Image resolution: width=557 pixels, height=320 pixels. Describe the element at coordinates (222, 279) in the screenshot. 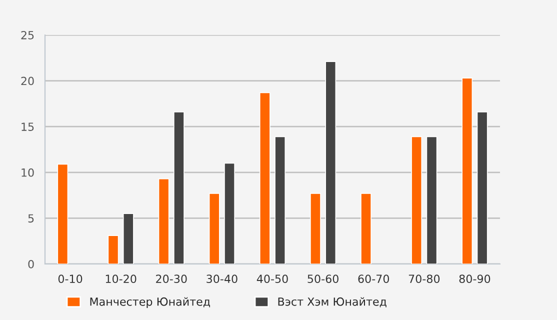

I see `x-tick-label: 30-40` at that location.